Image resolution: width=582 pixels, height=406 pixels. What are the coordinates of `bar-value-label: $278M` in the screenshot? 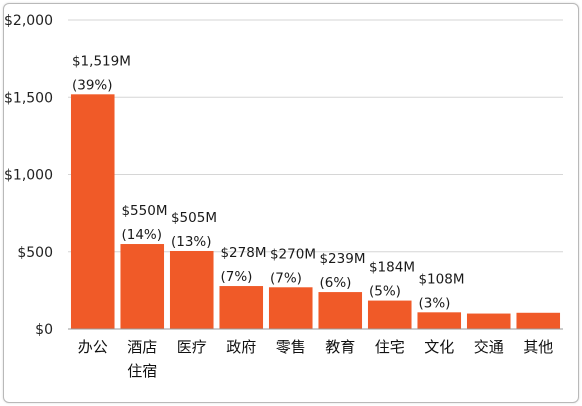 It's located at (243, 253).